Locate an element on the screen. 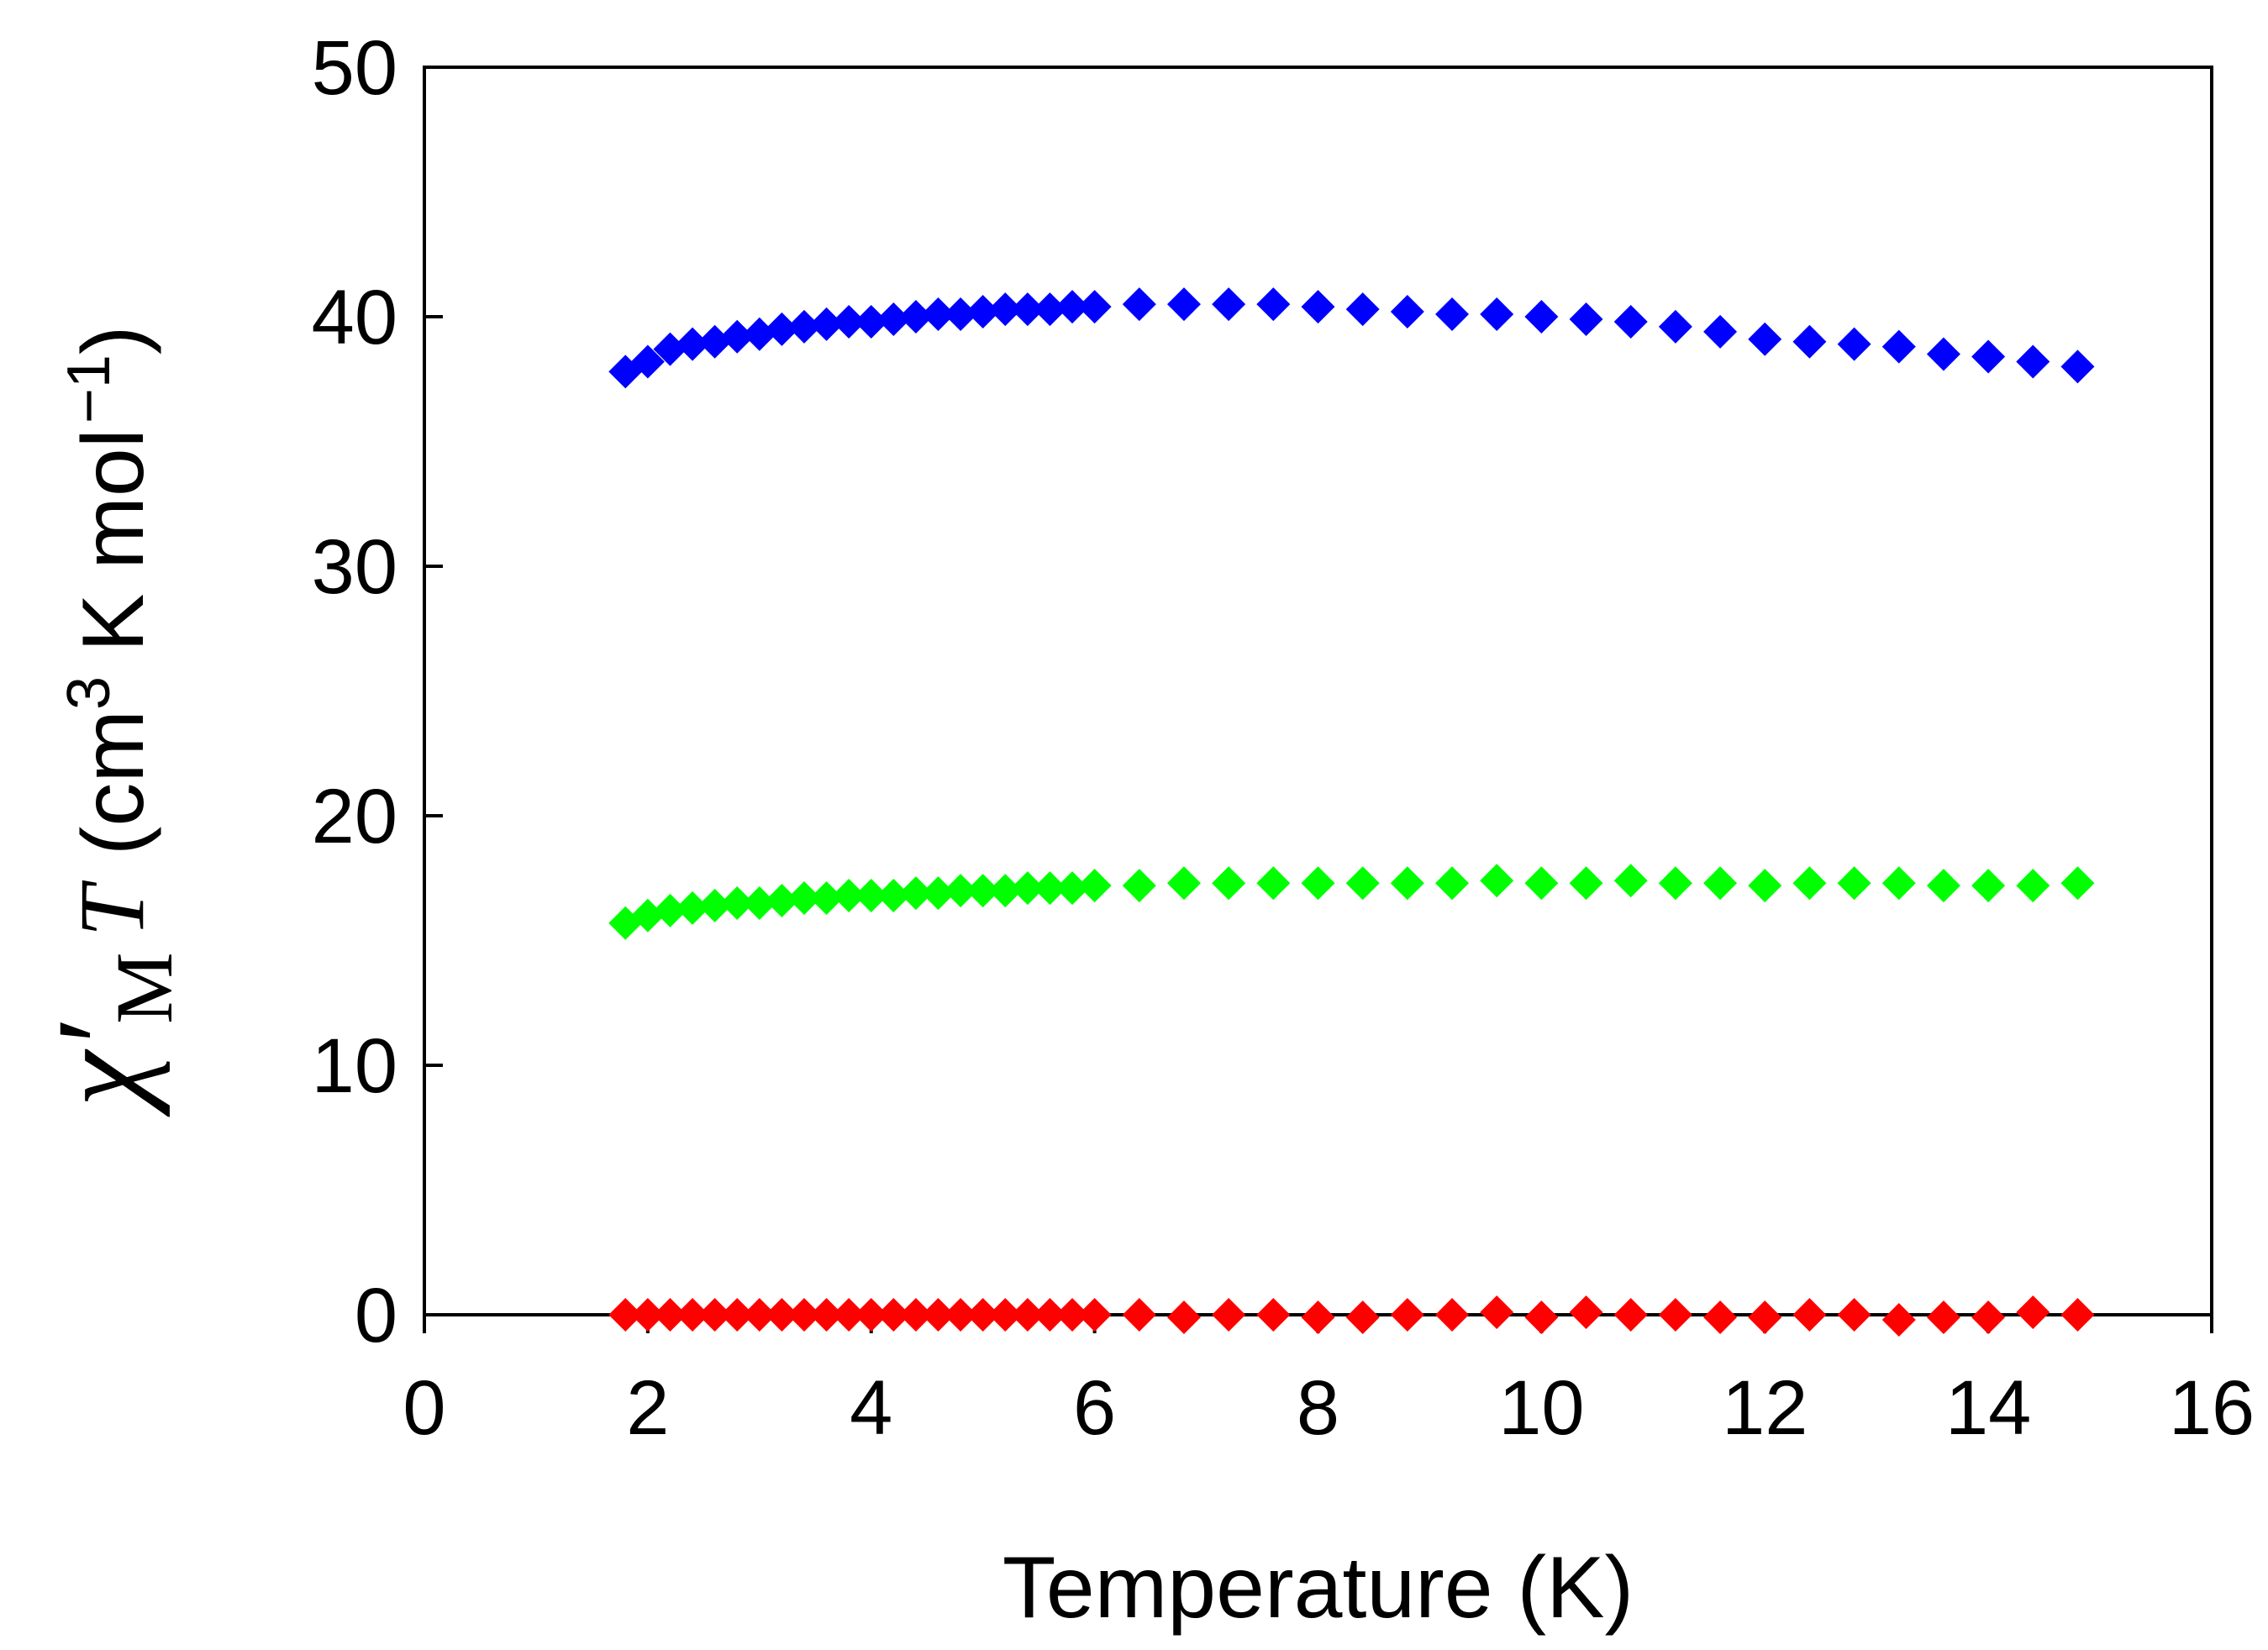  series-red is located at coordinates (1351, 1316).